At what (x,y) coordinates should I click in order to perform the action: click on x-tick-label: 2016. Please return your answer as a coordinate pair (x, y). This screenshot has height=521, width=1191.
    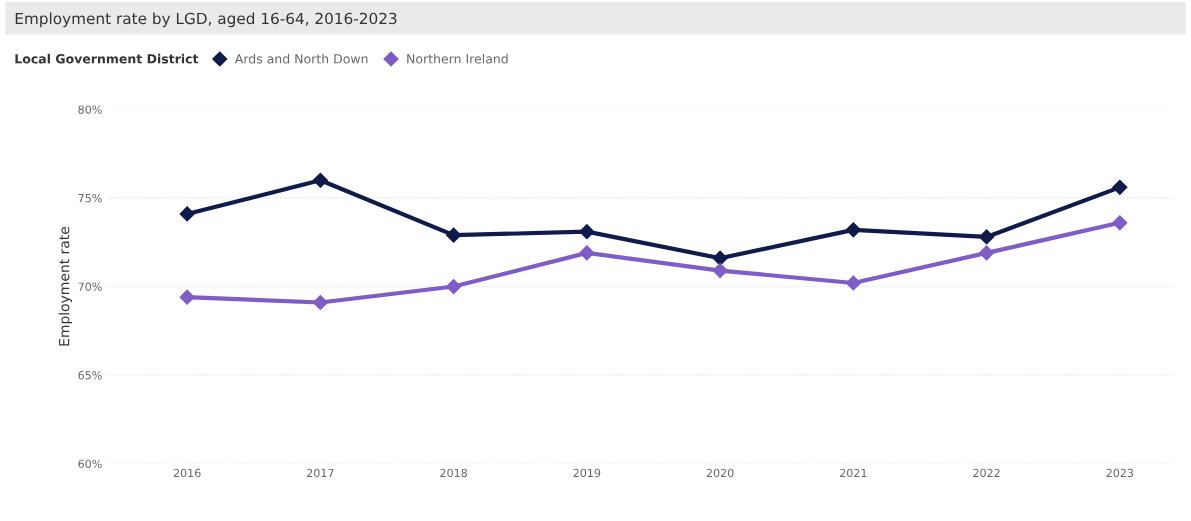
    Looking at the image, I should click on (187, 473).